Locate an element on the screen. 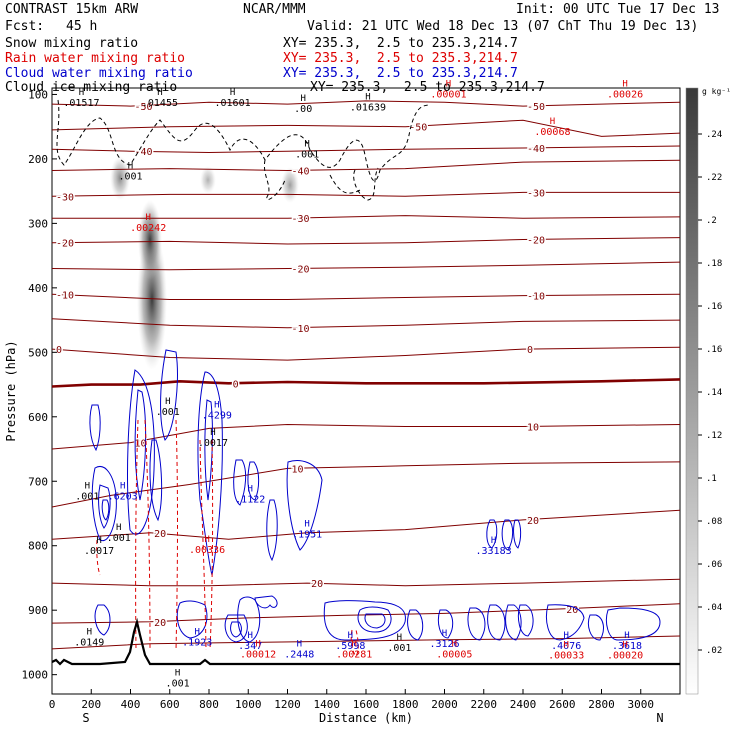 The width and height of the screenshot is (740, 740). y-tick-label: 900 is located at coordinates (38, 610).